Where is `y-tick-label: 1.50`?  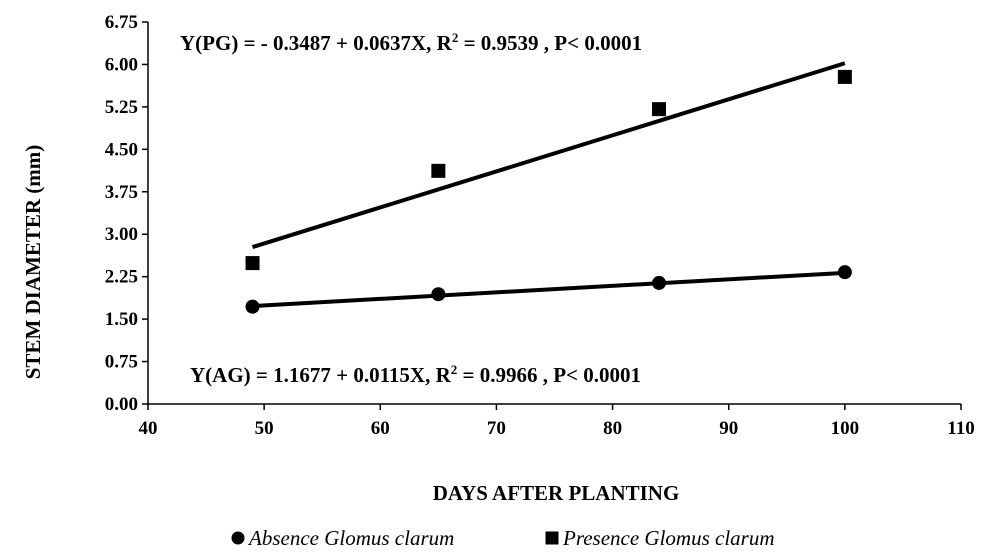
y-tick-label: 1.50 is located at coordinates (121, 319).